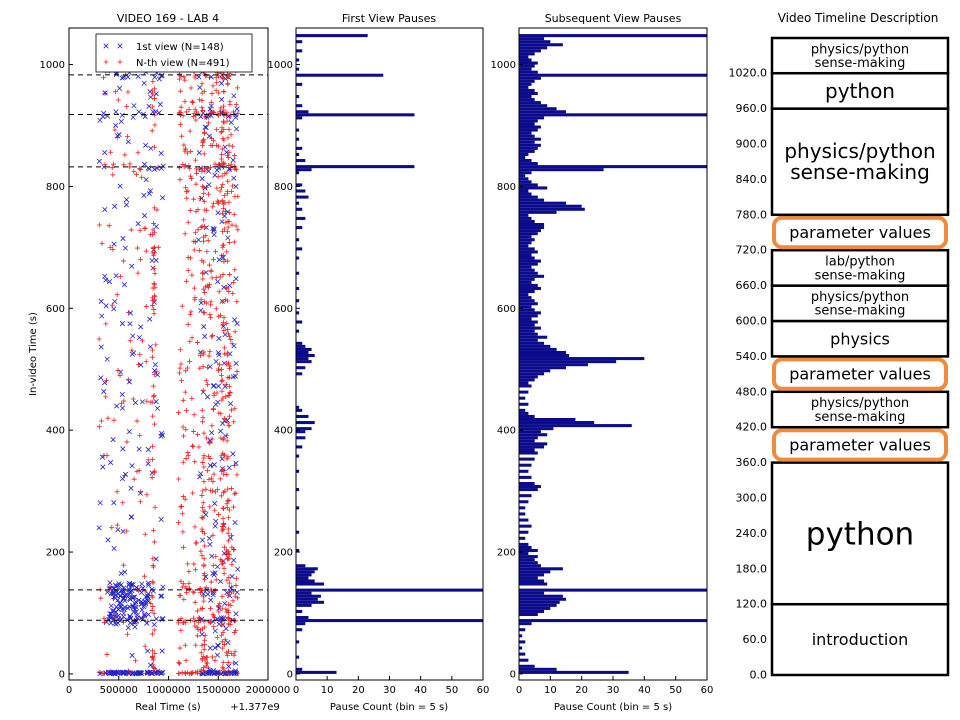 Image resolution: width=960 pixels, height=720 pixels. I want to click on x-tick-label: 0, so click(69, 690).